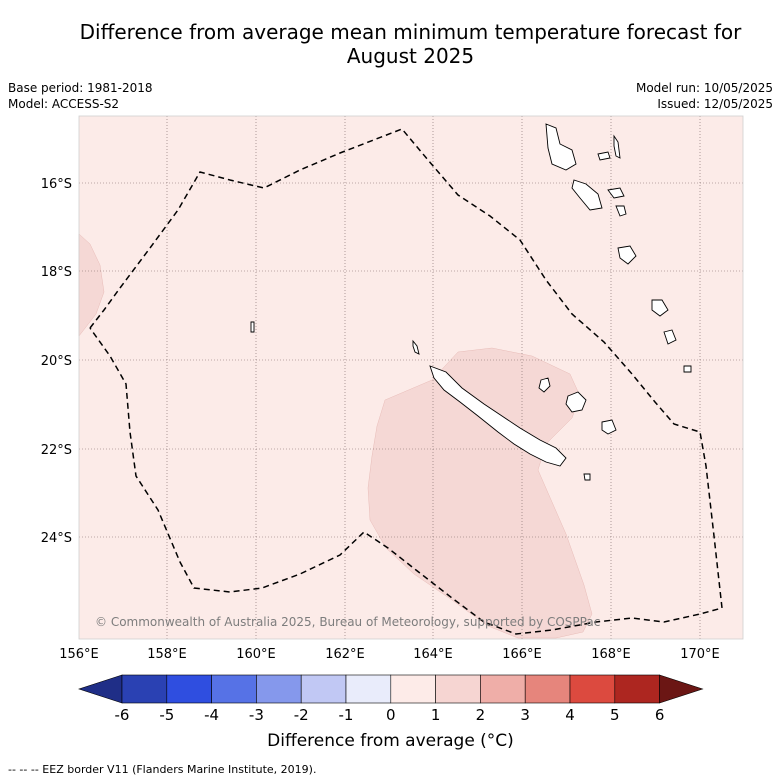 The width and height of the screenshot is (781, 781). What do you see at coordinates (390, 741) in the screenshot?
I see `colorbar-label: Difference from average (°C)` at bounding box center [390, 741].